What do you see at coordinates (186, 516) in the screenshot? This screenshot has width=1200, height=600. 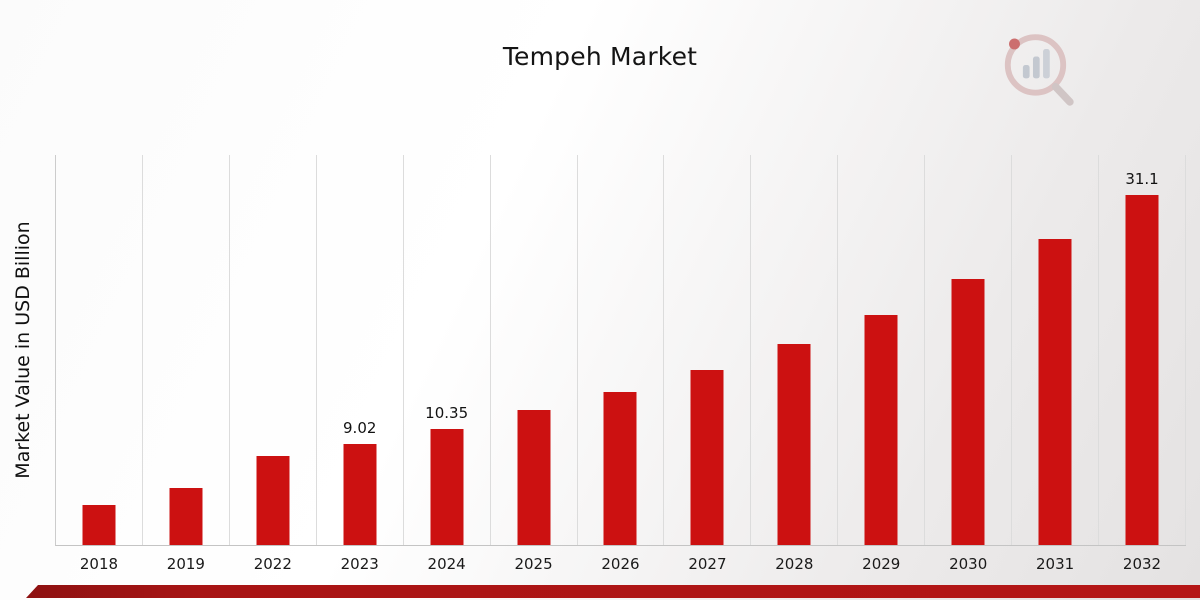 I see `bar-2019` at bounding box center [186, 516].